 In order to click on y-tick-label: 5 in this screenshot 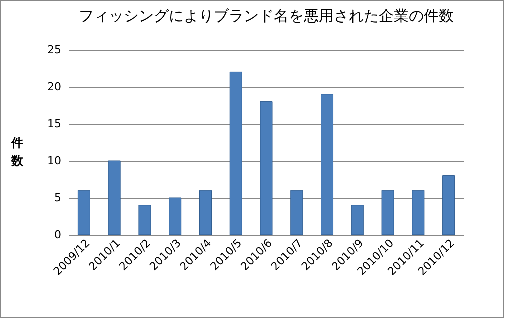, I will do `click(58, 198)`.